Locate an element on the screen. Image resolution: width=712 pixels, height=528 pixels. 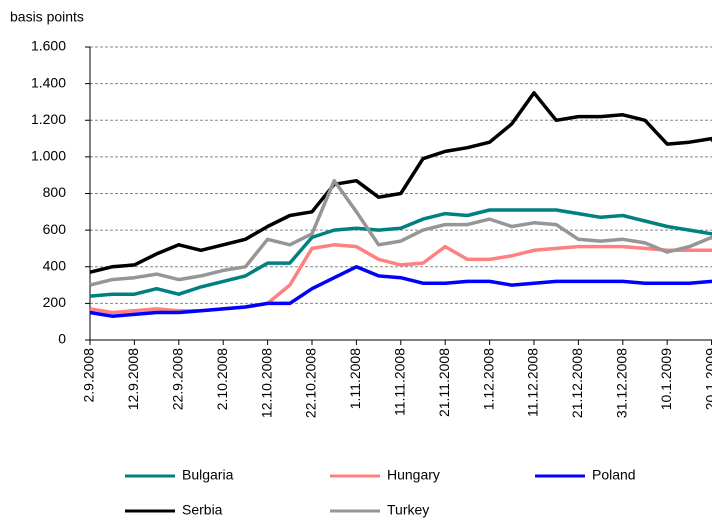
y-tick-label: 0 is located at coordinates (62, 339).